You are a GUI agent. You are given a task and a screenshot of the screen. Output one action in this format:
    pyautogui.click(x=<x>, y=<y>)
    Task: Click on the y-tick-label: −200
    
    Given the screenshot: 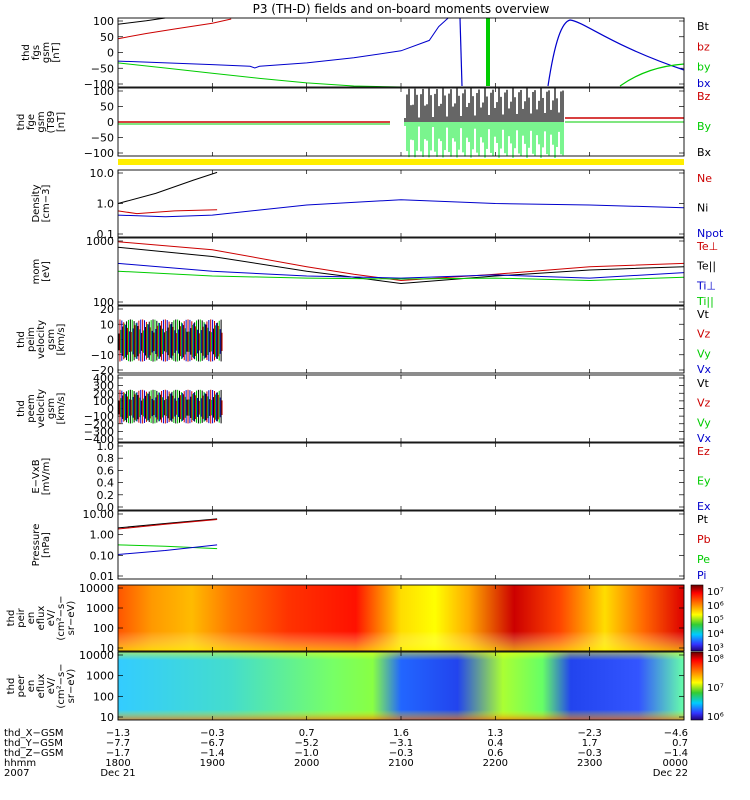 What is the action you would take?
    pyautogui.click(x=99, y=424)
    